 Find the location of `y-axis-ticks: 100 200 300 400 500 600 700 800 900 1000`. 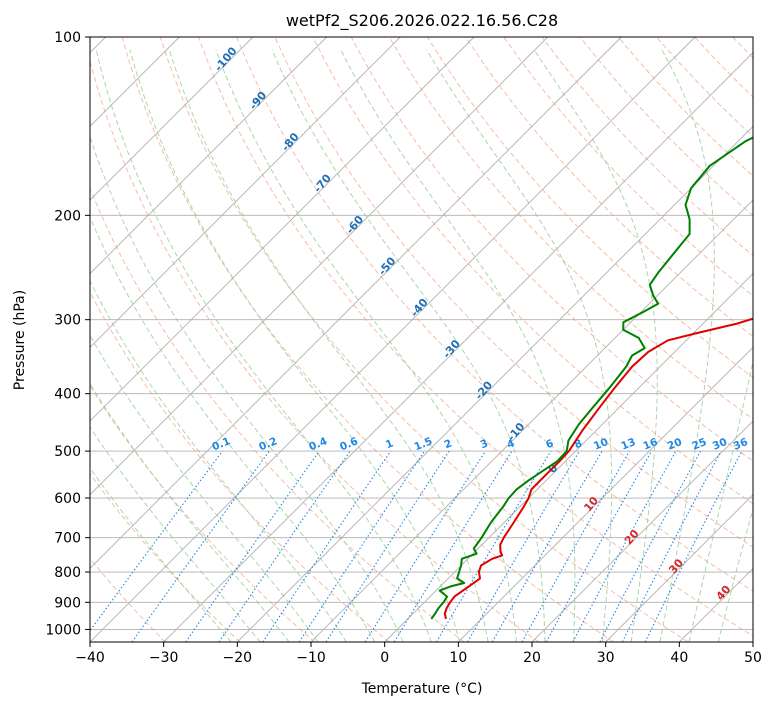

y-axis-ticks: 100 200 300 400 500 600 700 800 900 1000 is located at coordinates (67, 334).